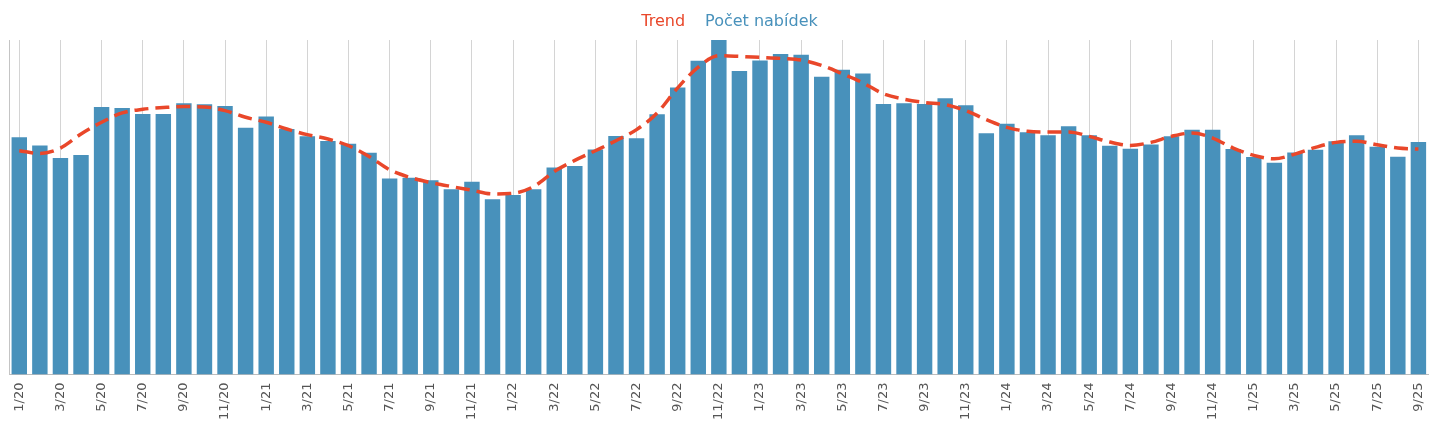 The image size is (1442, 430). Describe the element at coordinates (965, 401) in the screenshot. I see `x-tick-label: 11/23` at that location.